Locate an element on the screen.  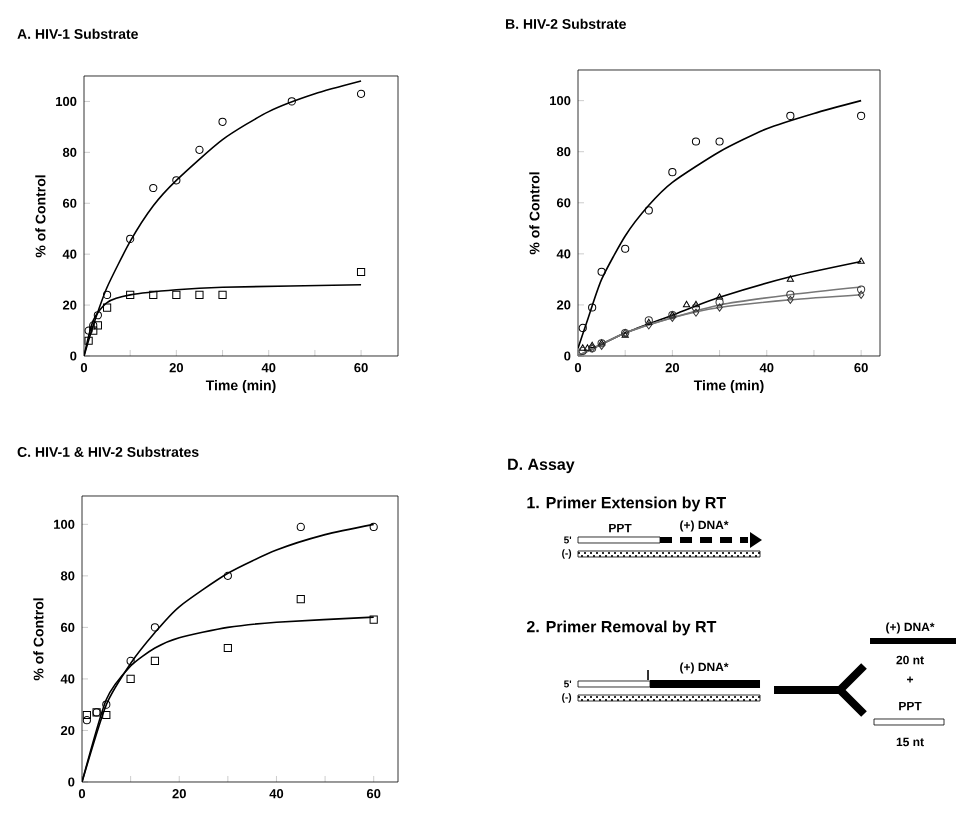
text: 2. Primer Removal by RT is located at coordinates (621, 628).